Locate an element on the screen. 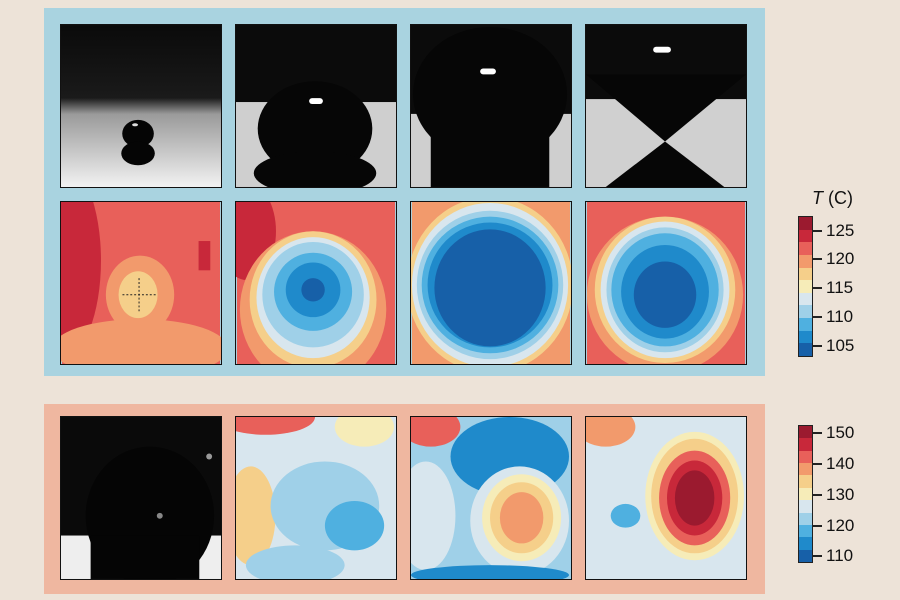 The image size is (900, 600). tick-label: 115 is located at coordinates (840, 287).